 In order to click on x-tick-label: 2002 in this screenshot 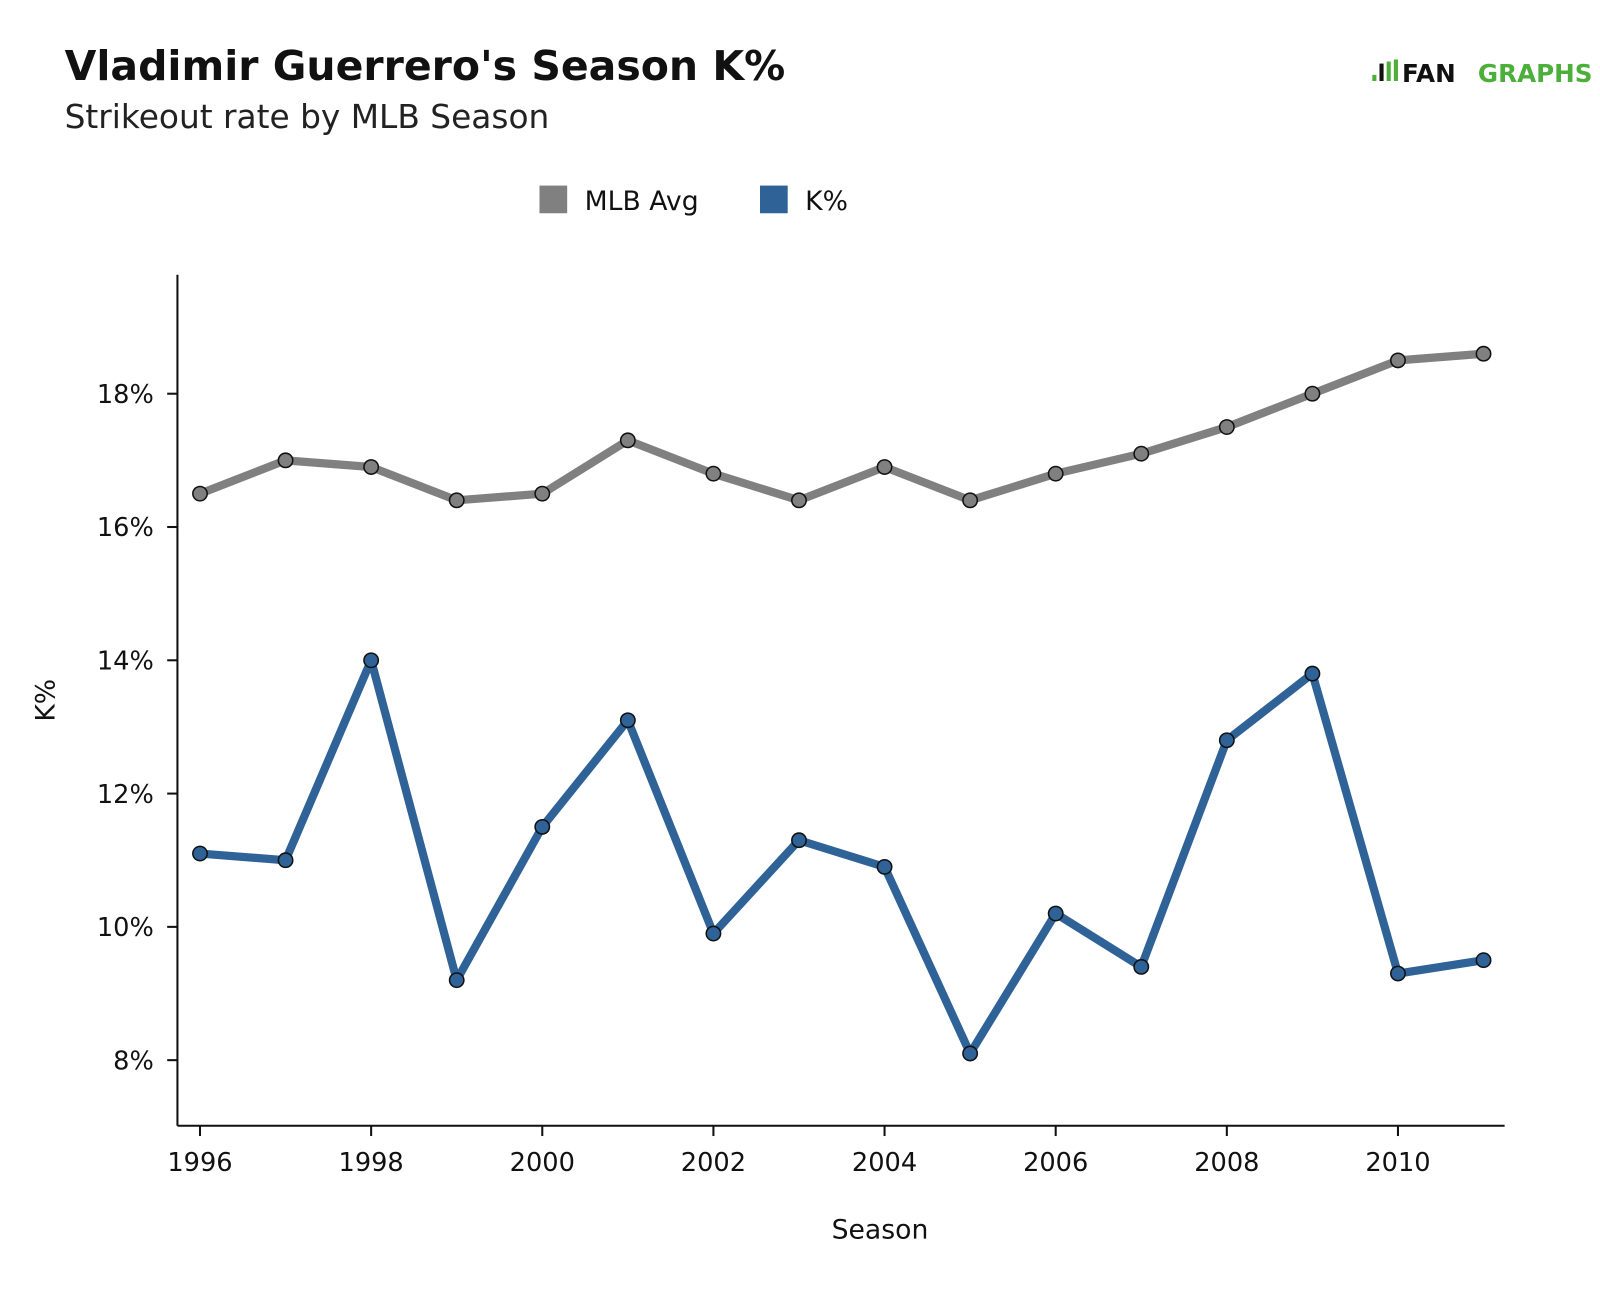, I will do `click(713, 1163)`.